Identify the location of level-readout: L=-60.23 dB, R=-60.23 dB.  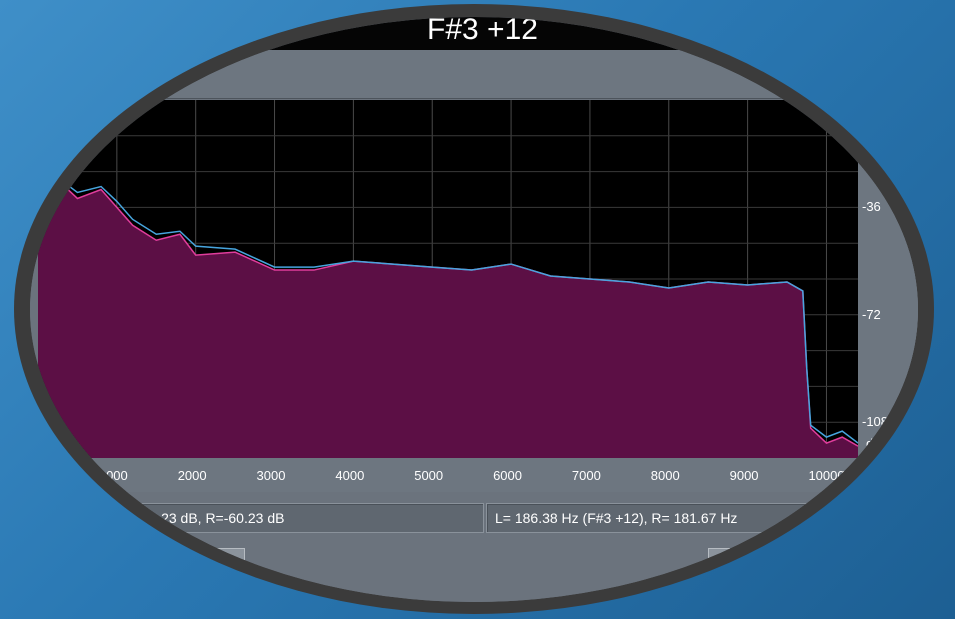
(298, 518).